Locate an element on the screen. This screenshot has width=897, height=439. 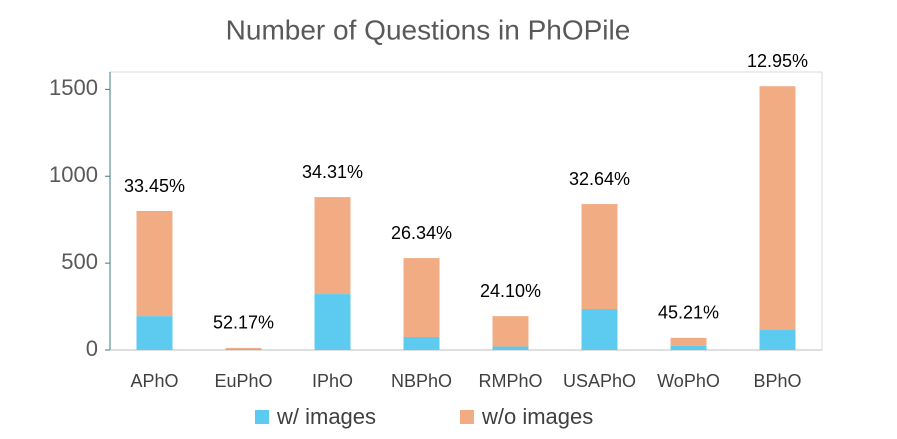
bar-annotation: 52.17% is located at coordinates (243, 323).